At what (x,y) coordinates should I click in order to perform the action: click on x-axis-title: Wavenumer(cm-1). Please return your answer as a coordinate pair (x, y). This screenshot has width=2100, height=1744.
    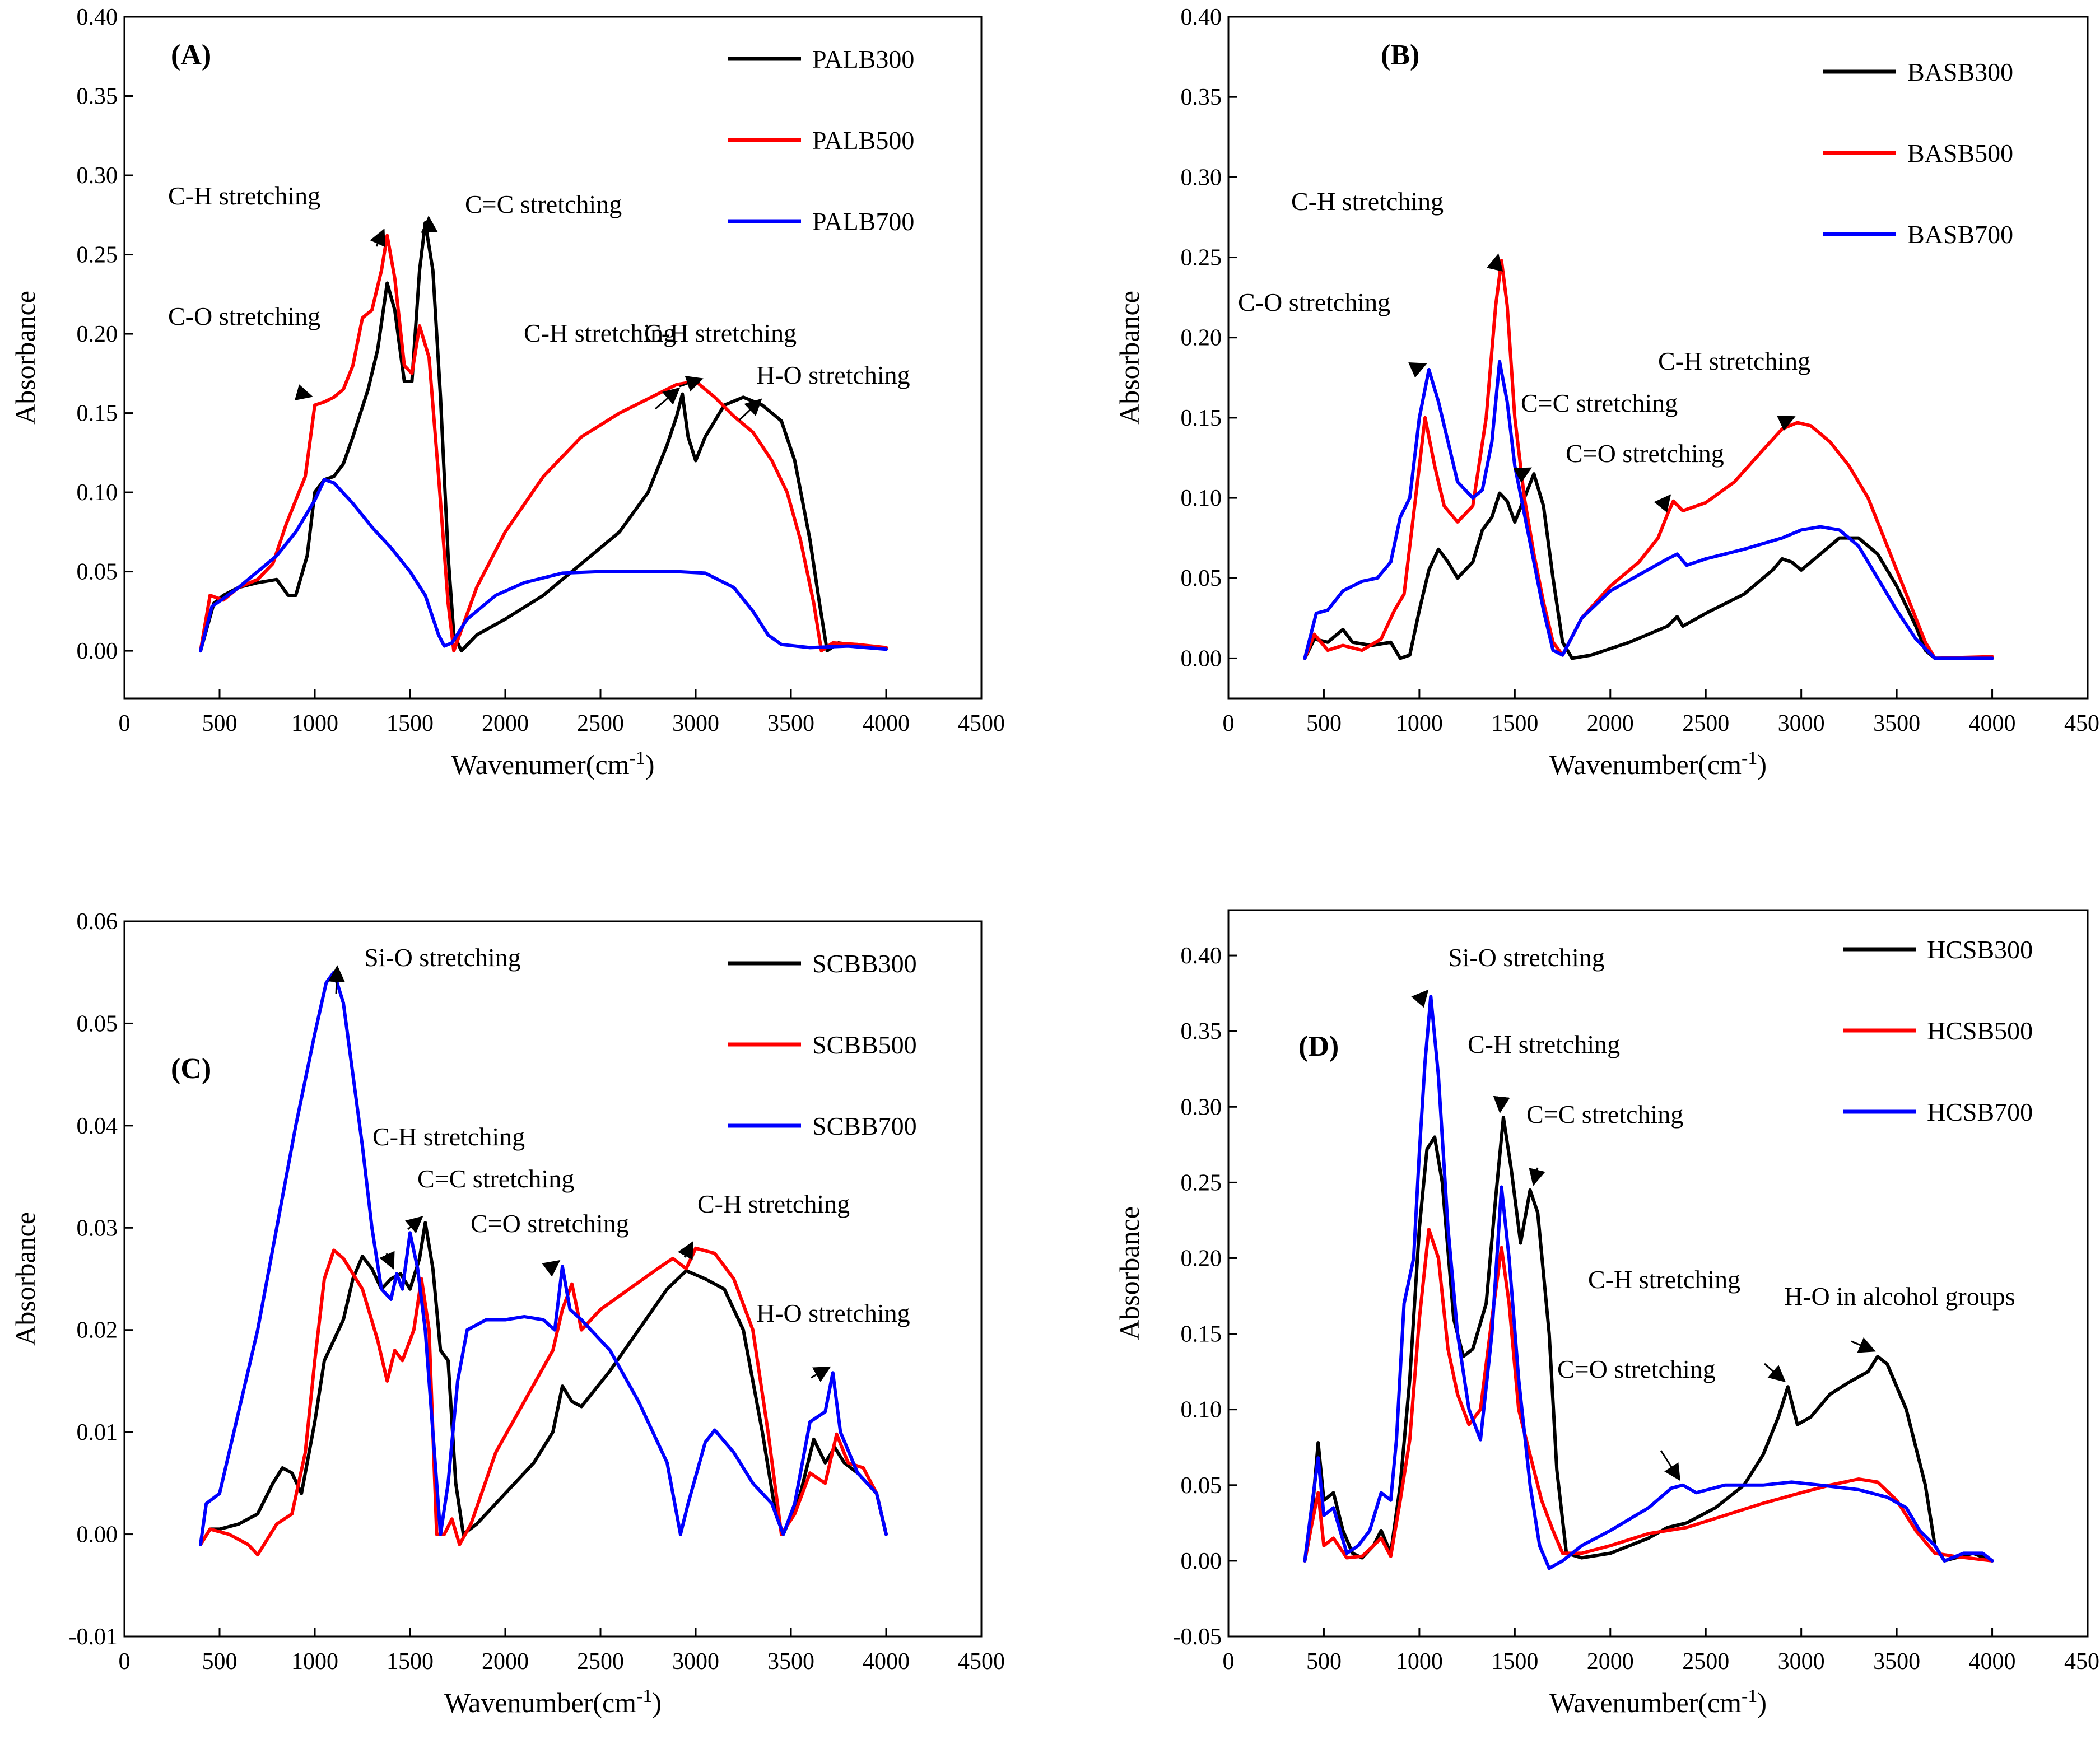
    Looking at the image, I should click on (552, 765).